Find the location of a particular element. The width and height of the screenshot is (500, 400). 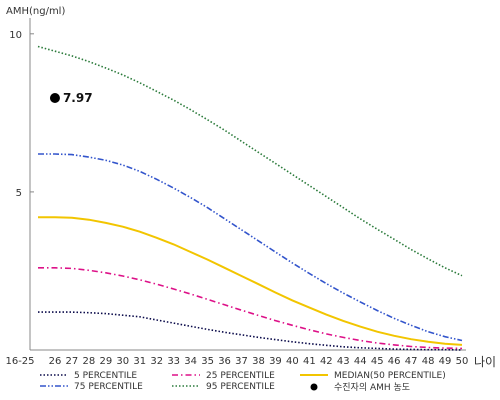

x-tick-label: 49 is located at coordinates (445, 361).